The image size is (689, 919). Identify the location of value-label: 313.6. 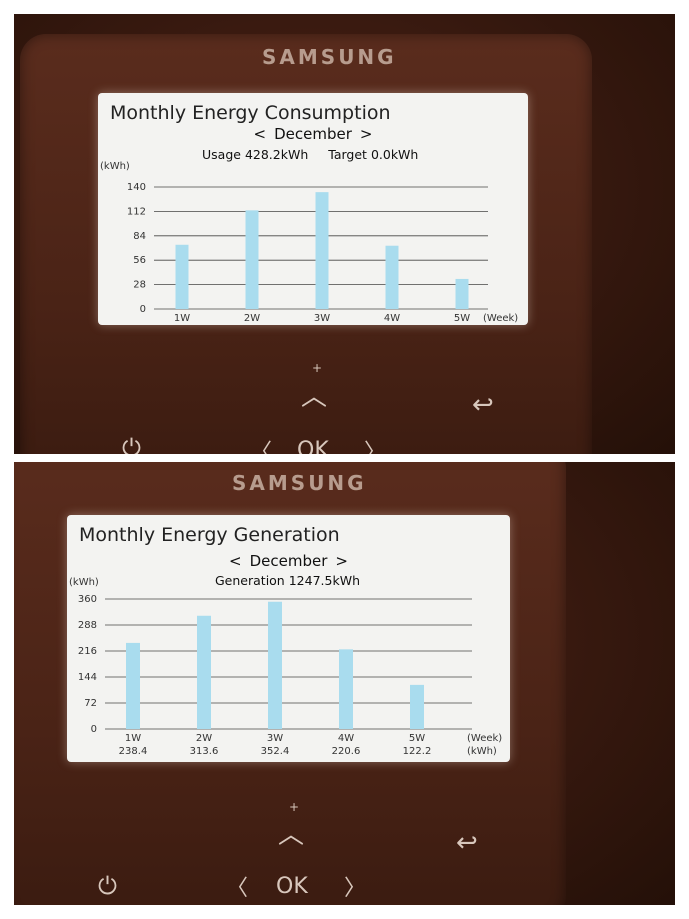
(204, 751).